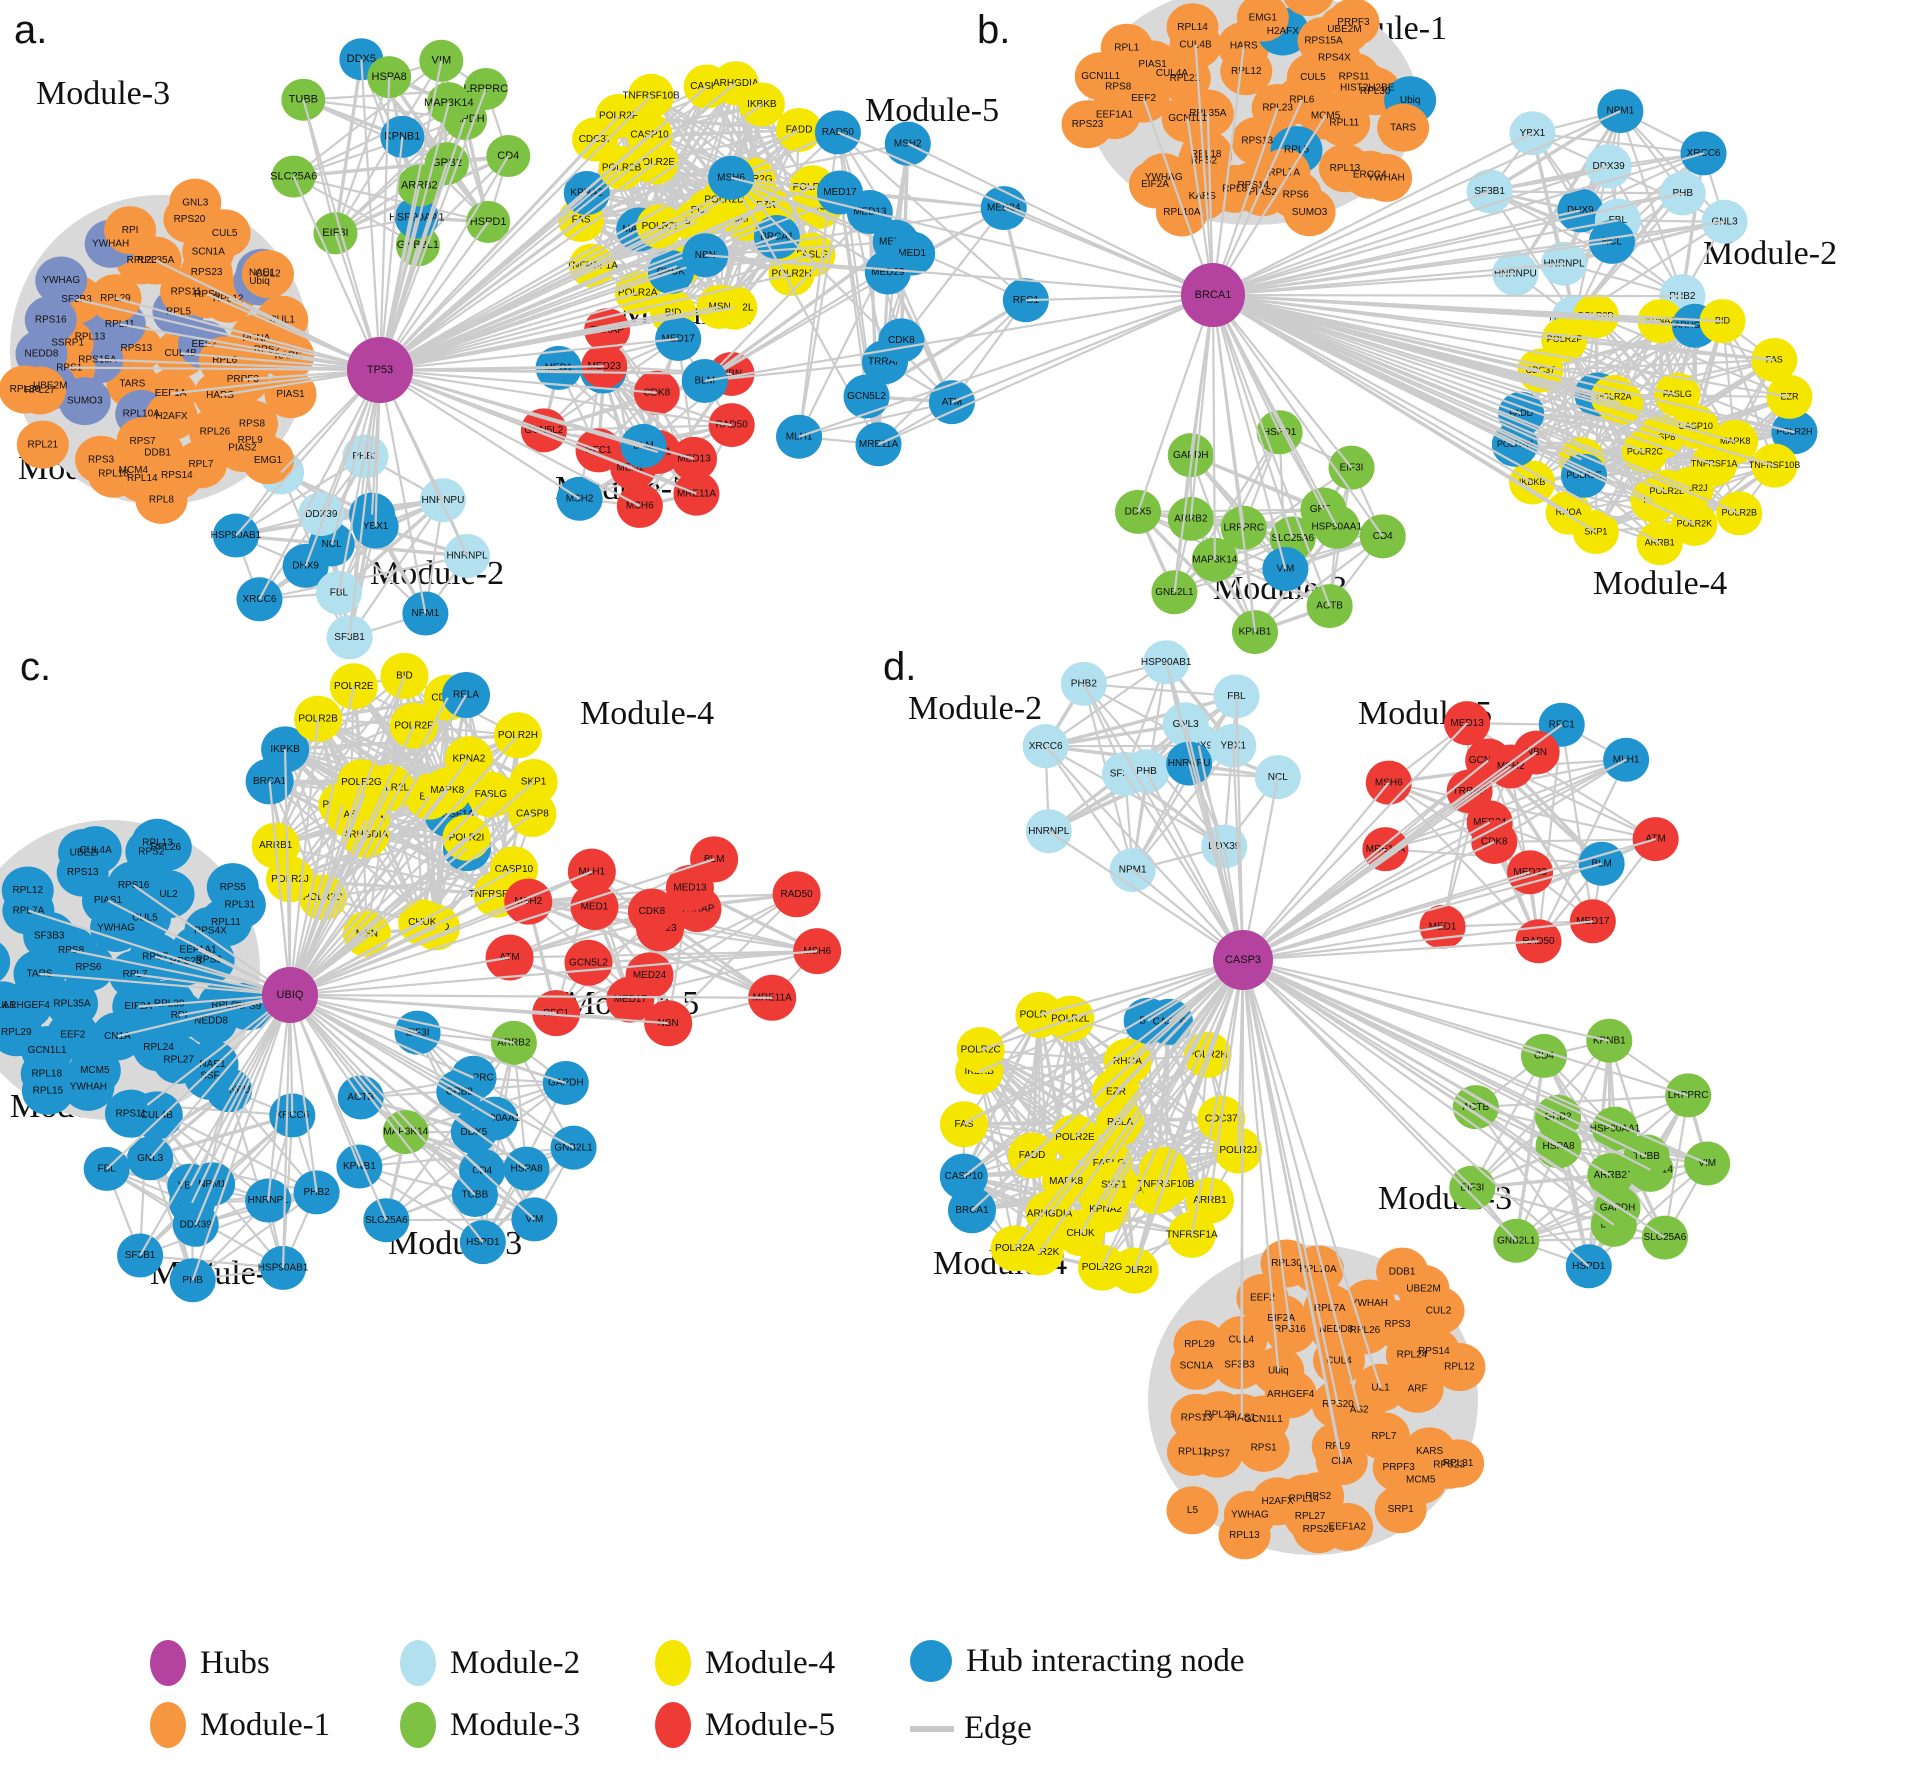  I want to click on hub-node: BRCA1, so click(1213, 295).